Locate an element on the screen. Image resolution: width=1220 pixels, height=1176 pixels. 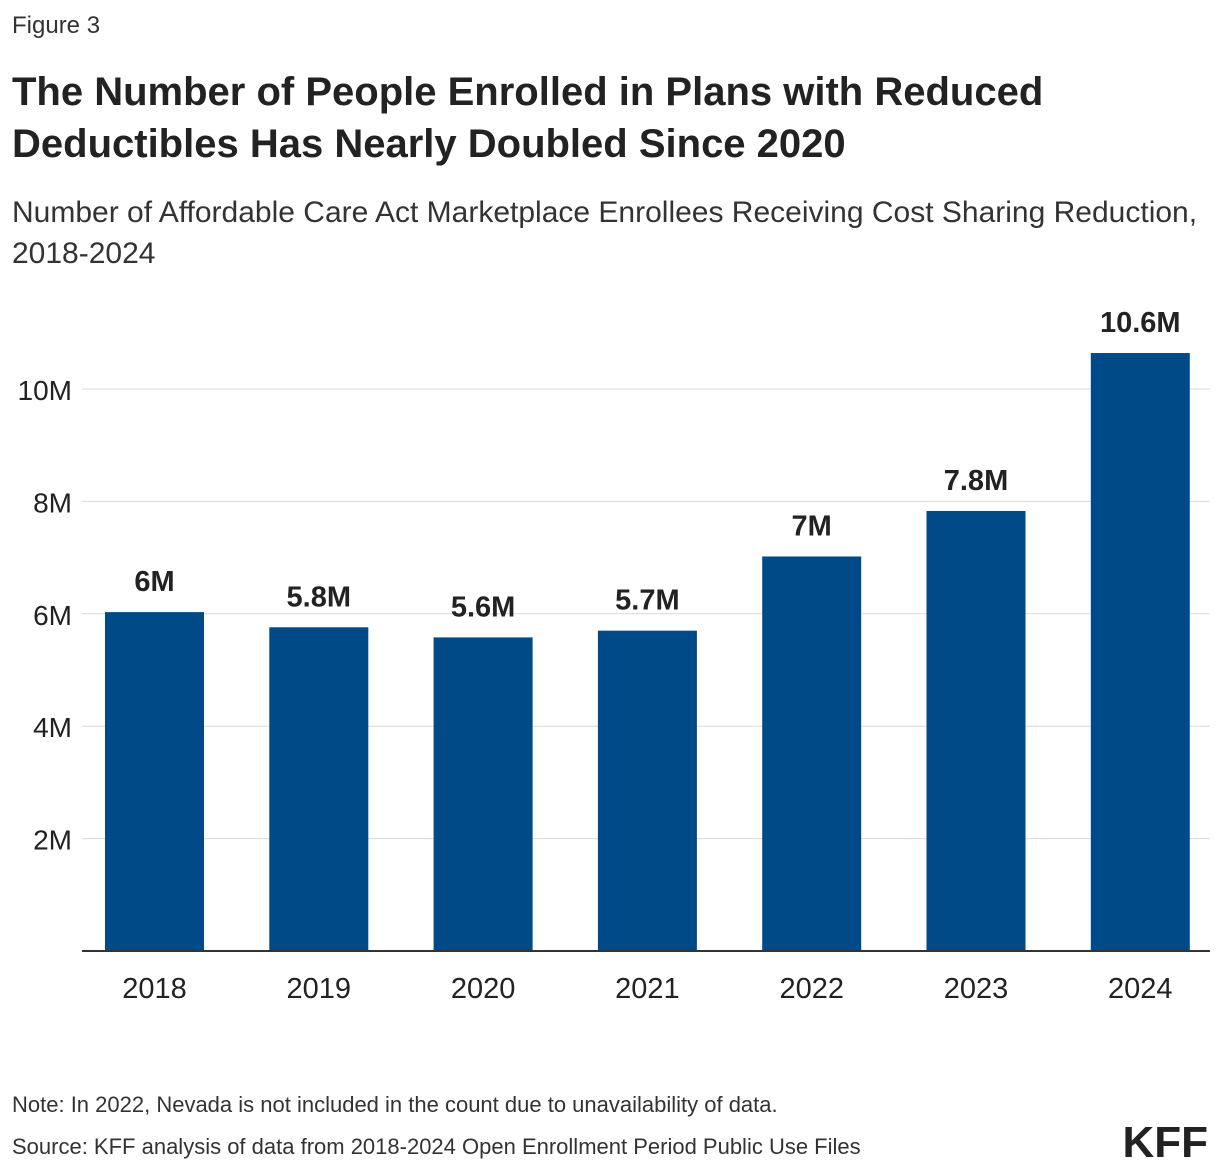
y-tick-label: 6M is located at coordinates (52, 615).